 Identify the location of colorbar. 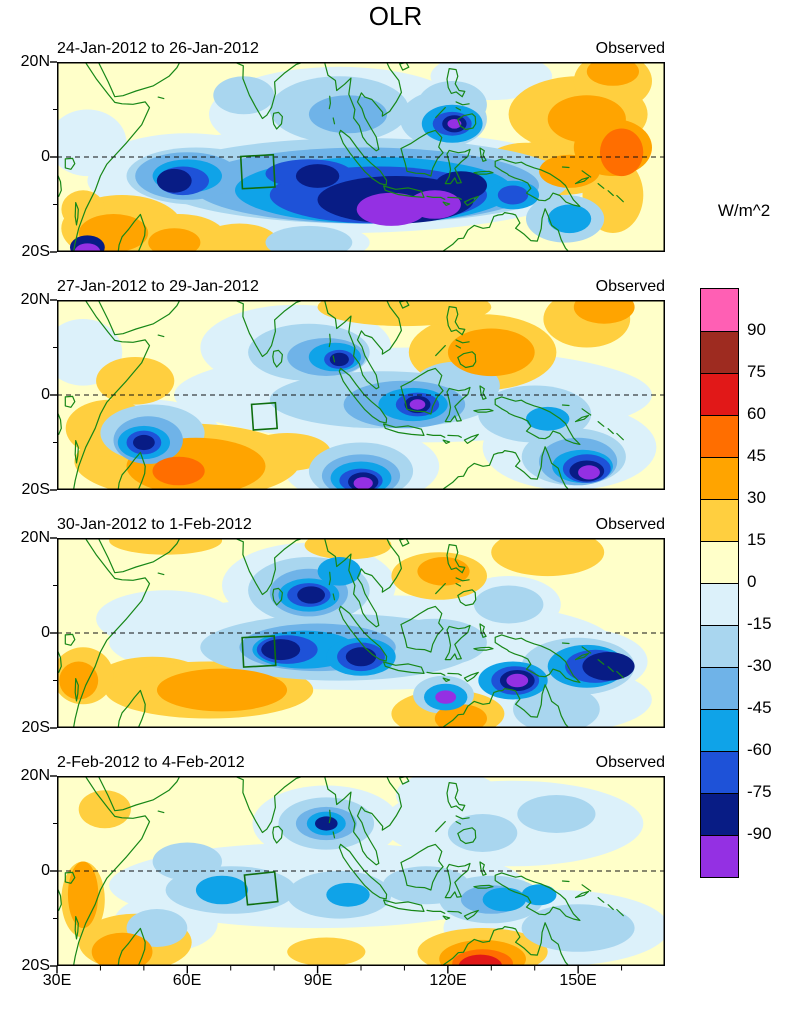
(719, 583).